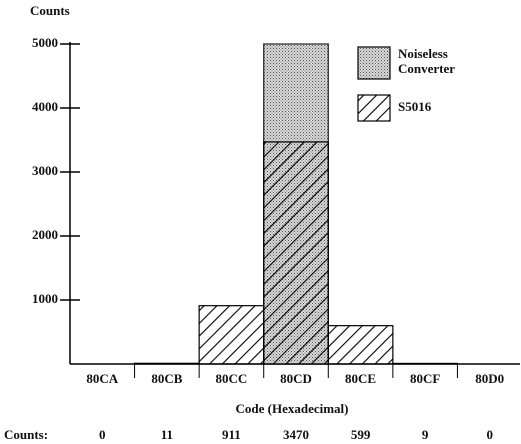 This screenshot has width=521, height=444. Describe the element at coordinates (45, 170) in the screenshot. I see `y-tick-label: 3000` at that location.